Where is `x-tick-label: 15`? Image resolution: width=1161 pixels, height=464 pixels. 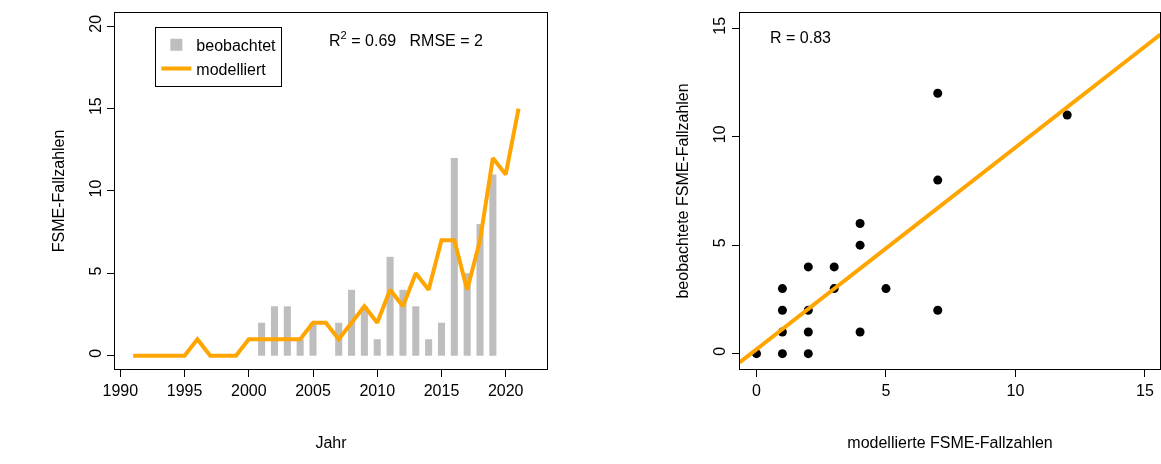 x-tick-label: 15 is located at coordinates (1145, 391).